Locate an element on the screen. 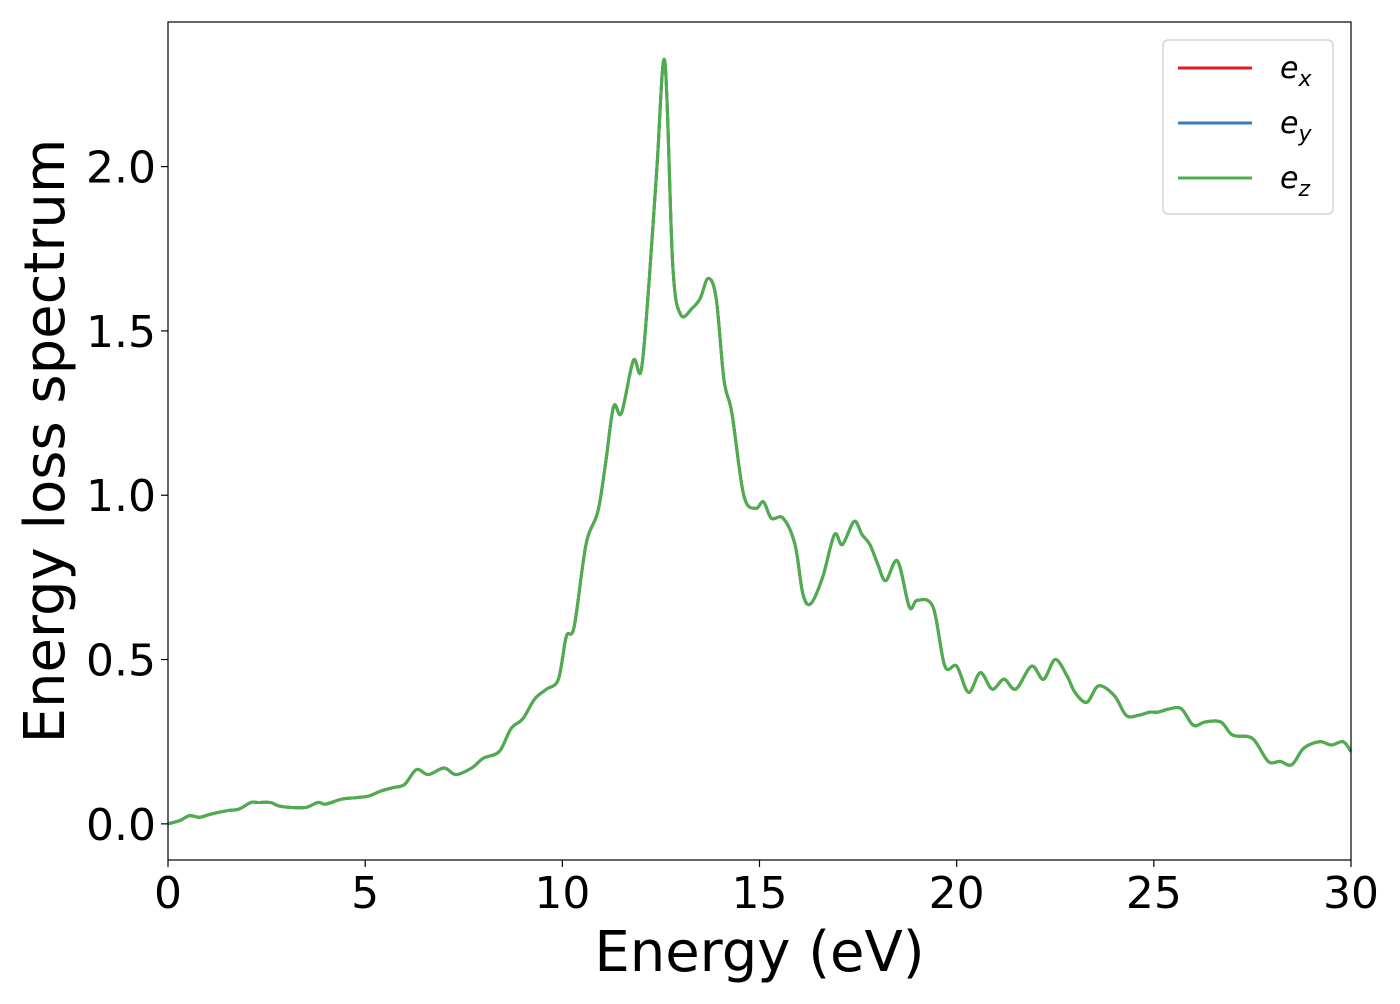 This screenshot has height=1004, width=1400. x-tick-label: 20 is located at coordinates (957, 893).